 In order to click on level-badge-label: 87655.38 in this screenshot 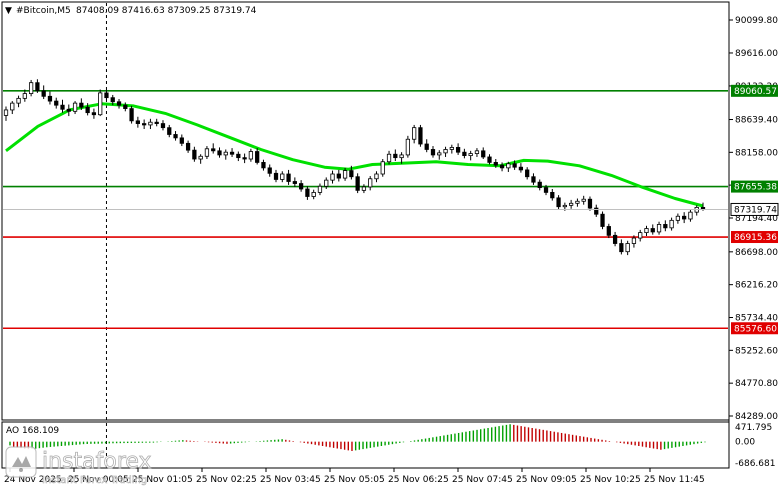, I will do `click(755, 188)`.